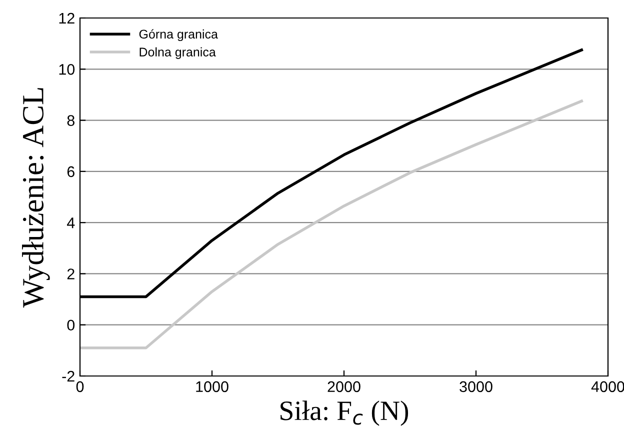 The height and width of the screenshot is (437, 624). What do you see at coordinates (476, 386) in the screenshot?
I see `x-tick-label: 3000` at bounding box center [476, 386].